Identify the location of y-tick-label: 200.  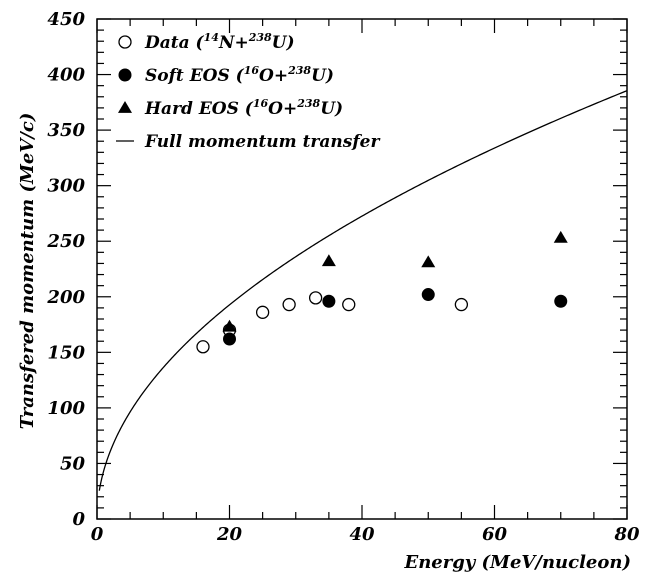
(65, 297).